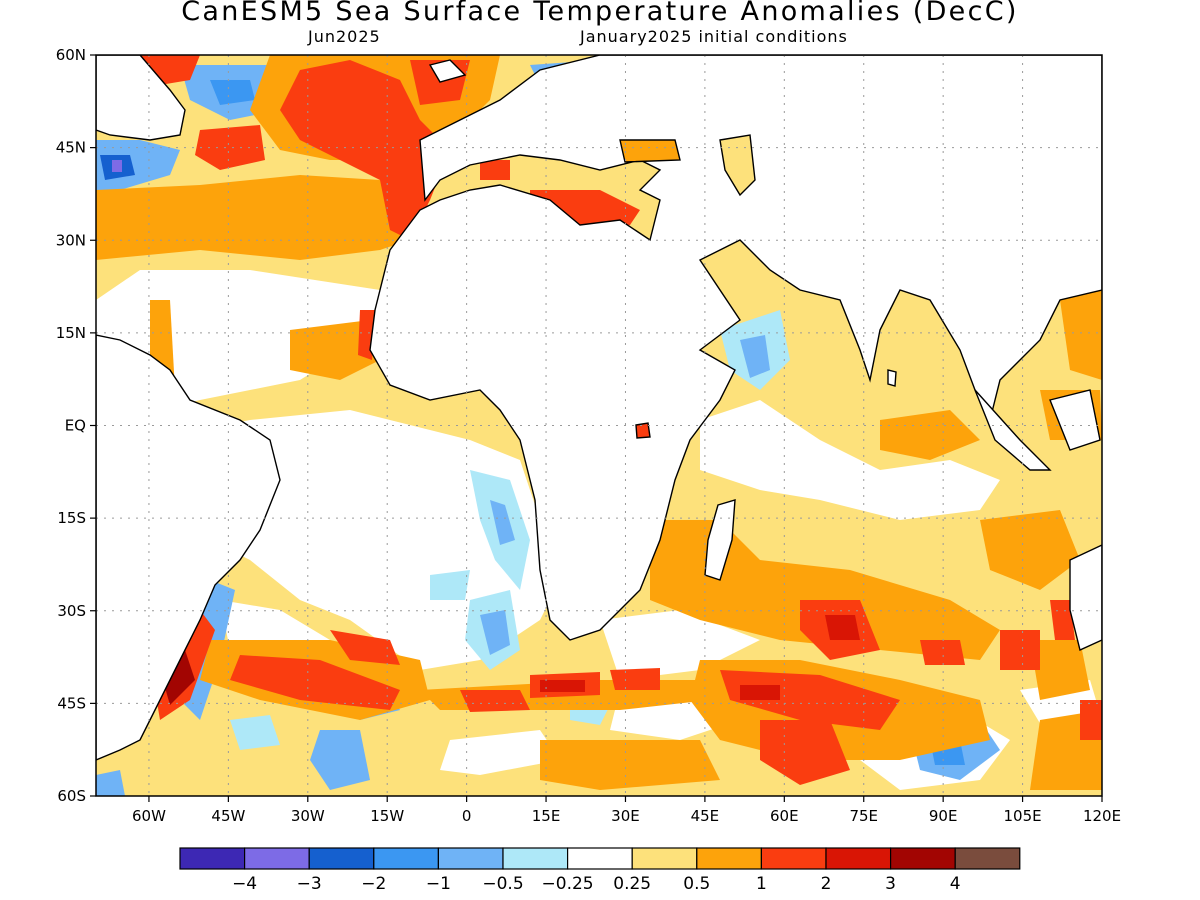 Image resolution: width=1200 pixels, height=900 pixels. What do you see at coordinates (632, 884) in the screenshot?
I see `colorbar-label: 0.25` at bounding box center [632, 884].